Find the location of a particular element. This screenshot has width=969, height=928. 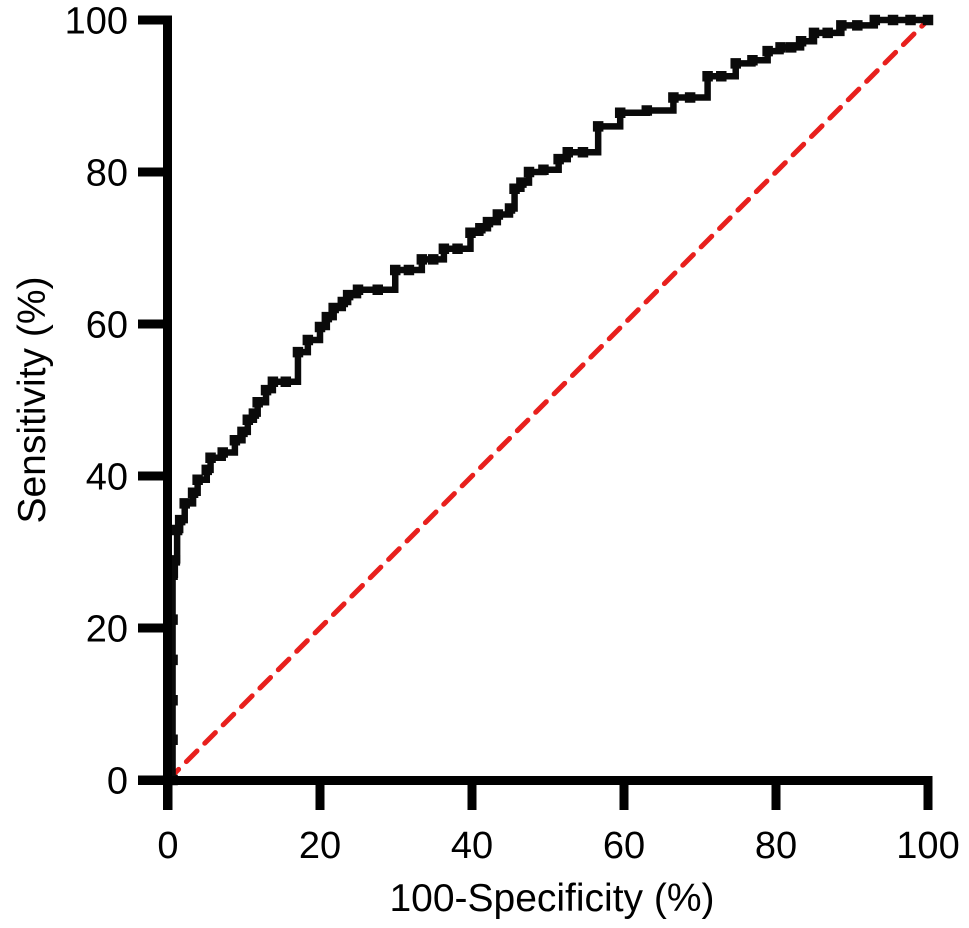

x-tick-label: 60 is located at coordinates (624, 846).